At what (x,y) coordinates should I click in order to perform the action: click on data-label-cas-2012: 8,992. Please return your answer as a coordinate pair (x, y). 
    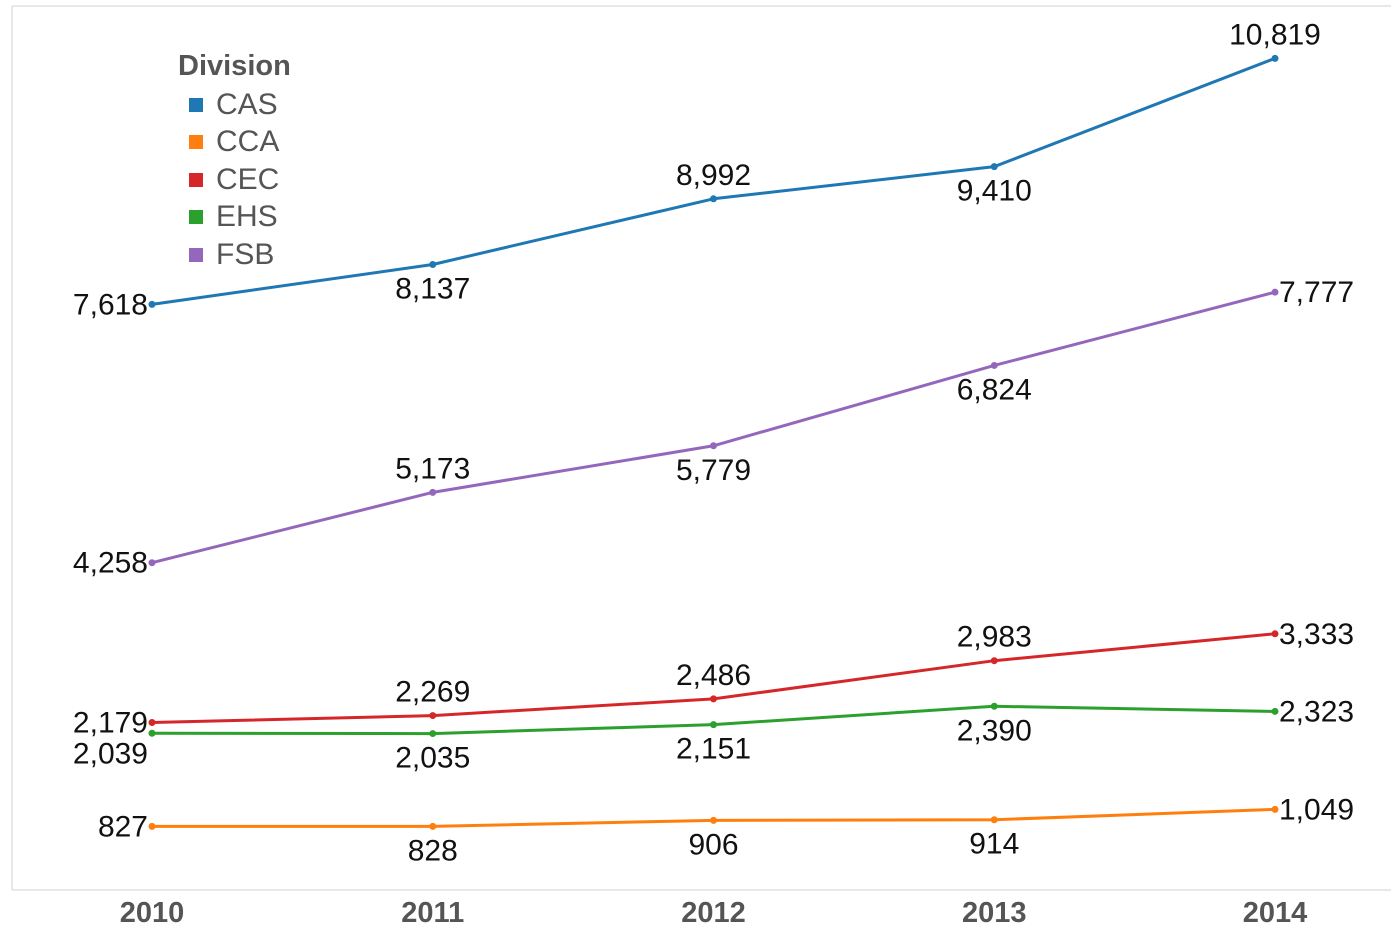
    Looking at the image, I should click on (713, 175).